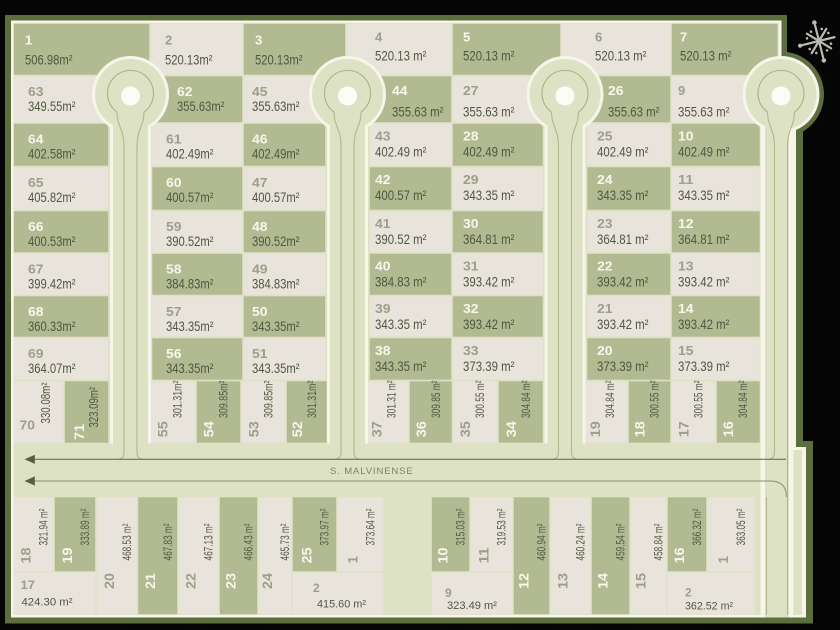 This screenshot has width=840, height=630. I want to click on svg-text: 366.32 m², so click(697, 526).